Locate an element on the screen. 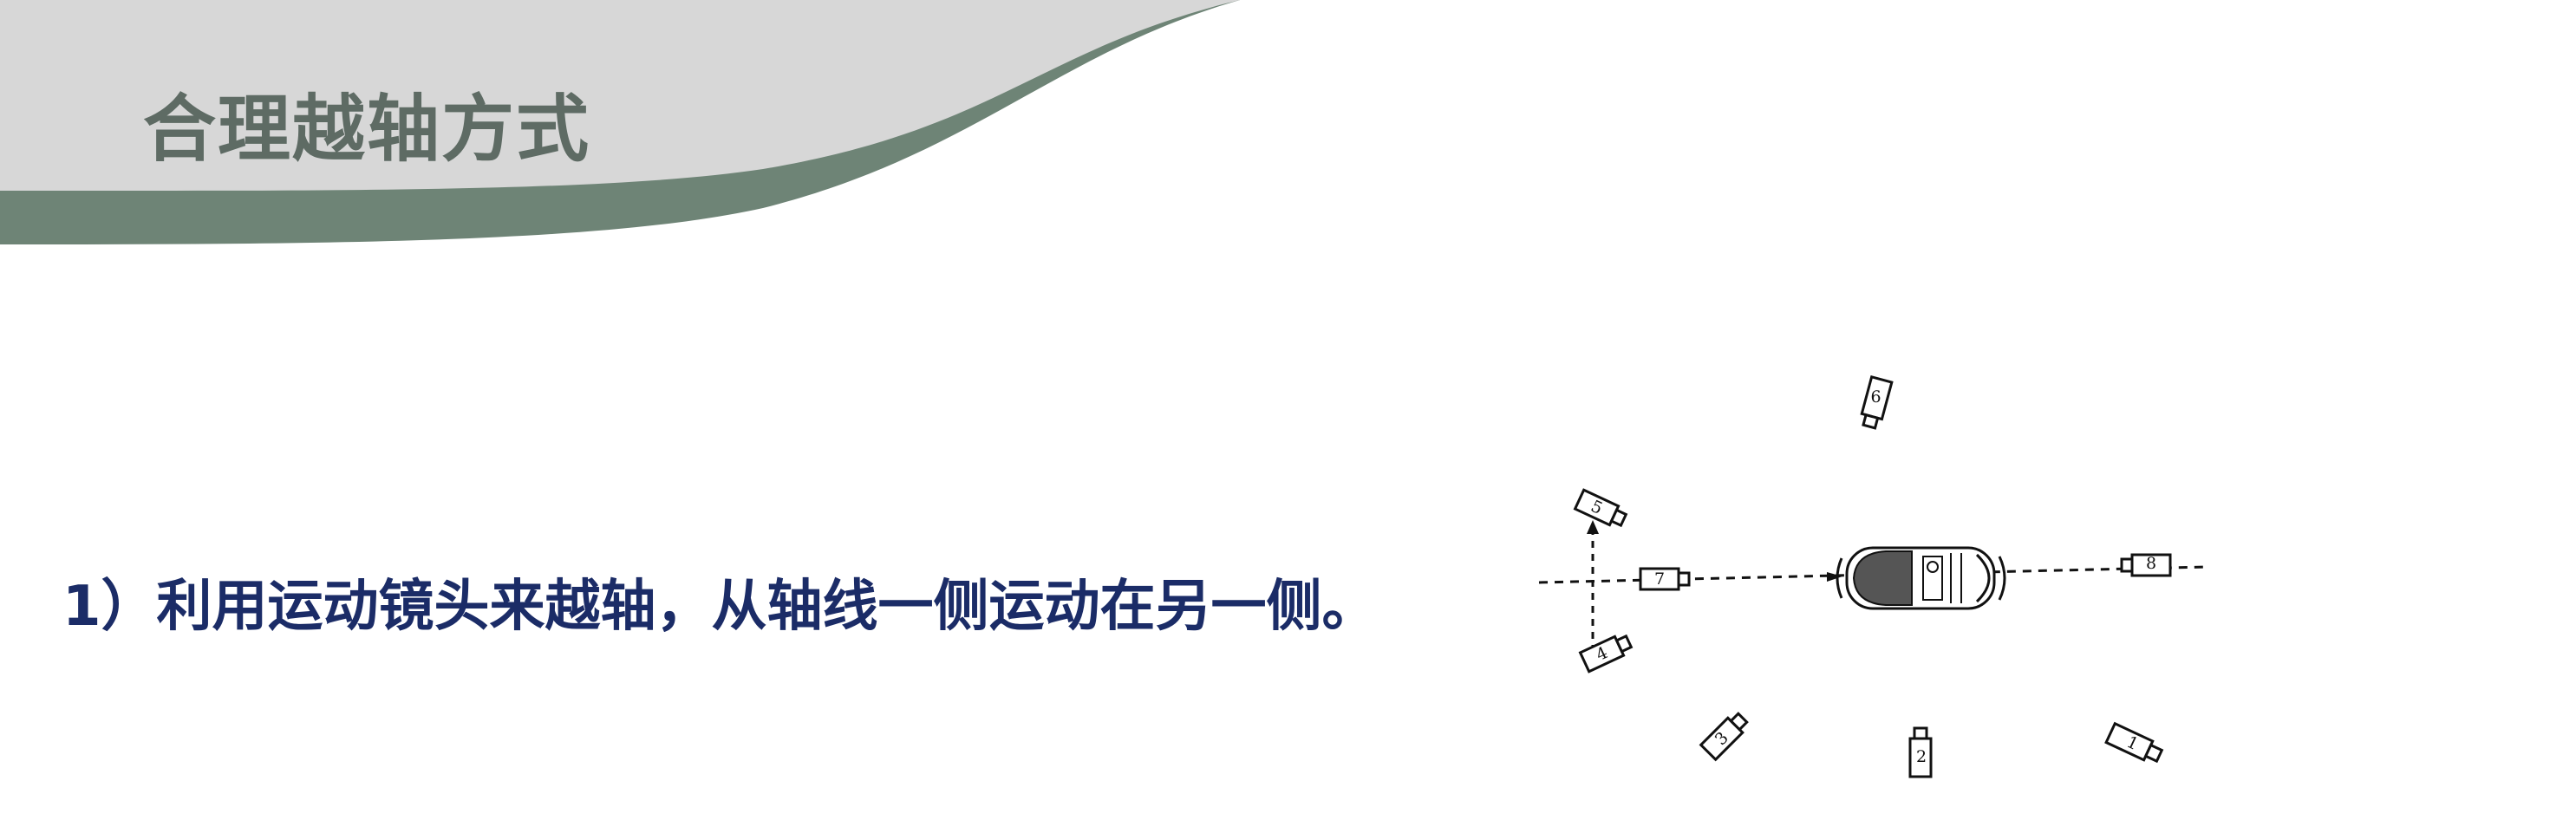 The height and width of the screenshot is (820, 2576). header-decoration is located at coordinates (620, 122).